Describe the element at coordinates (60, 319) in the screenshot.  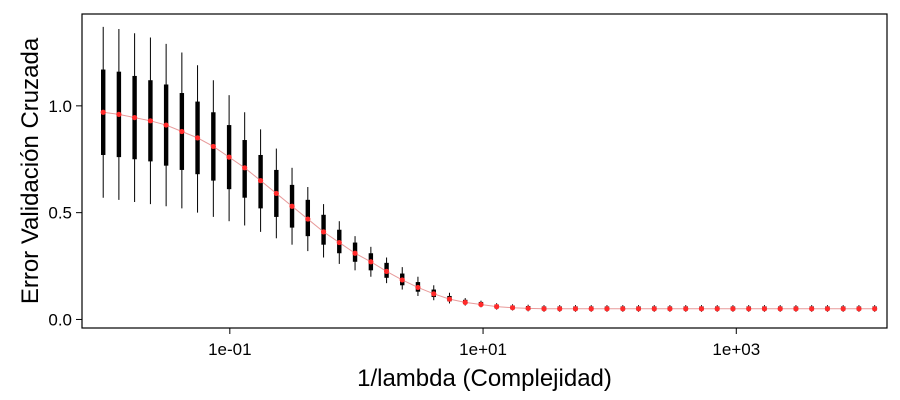
I see `y-tick-label: 0.0` at that location.